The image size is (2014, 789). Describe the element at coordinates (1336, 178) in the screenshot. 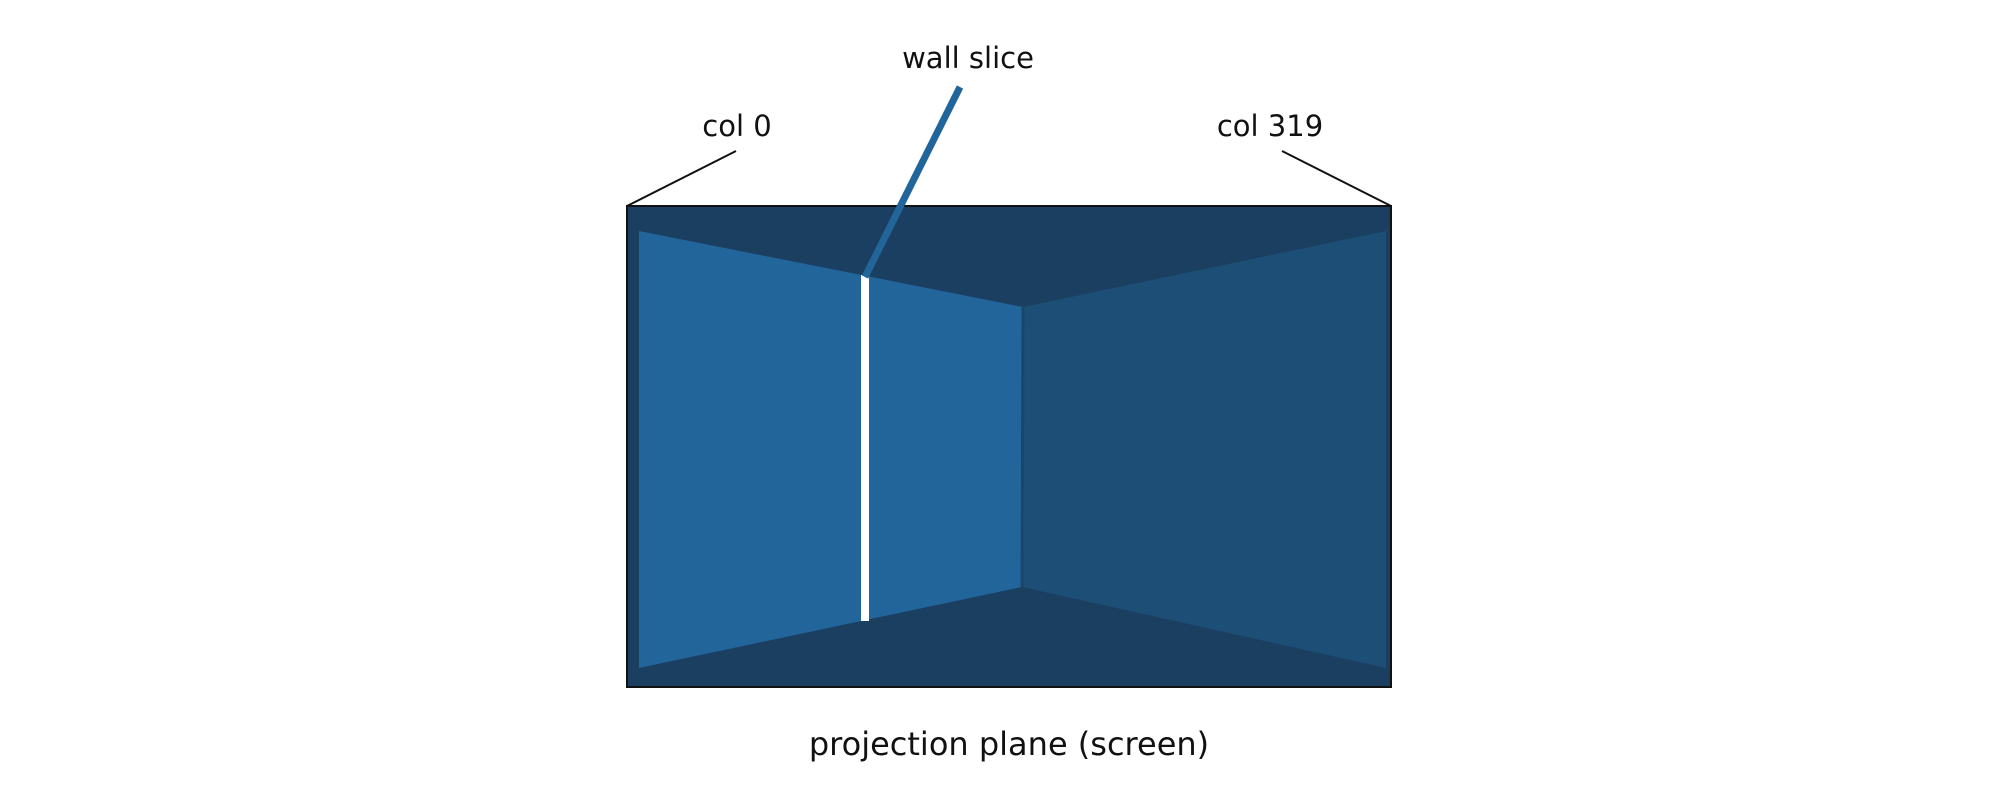

I see `col-right-leader` at that location.